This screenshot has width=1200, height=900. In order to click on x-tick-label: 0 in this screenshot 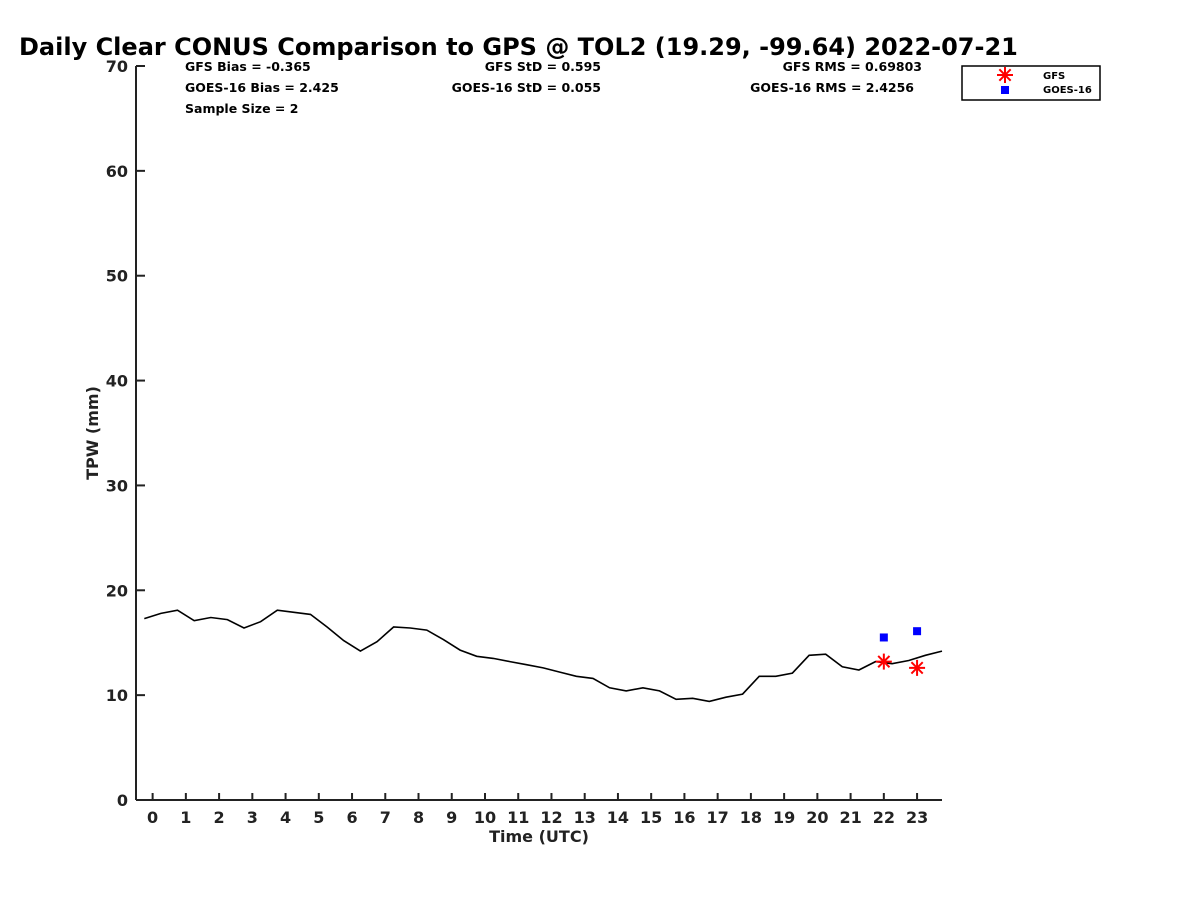, I will do `click(152, 817)`.